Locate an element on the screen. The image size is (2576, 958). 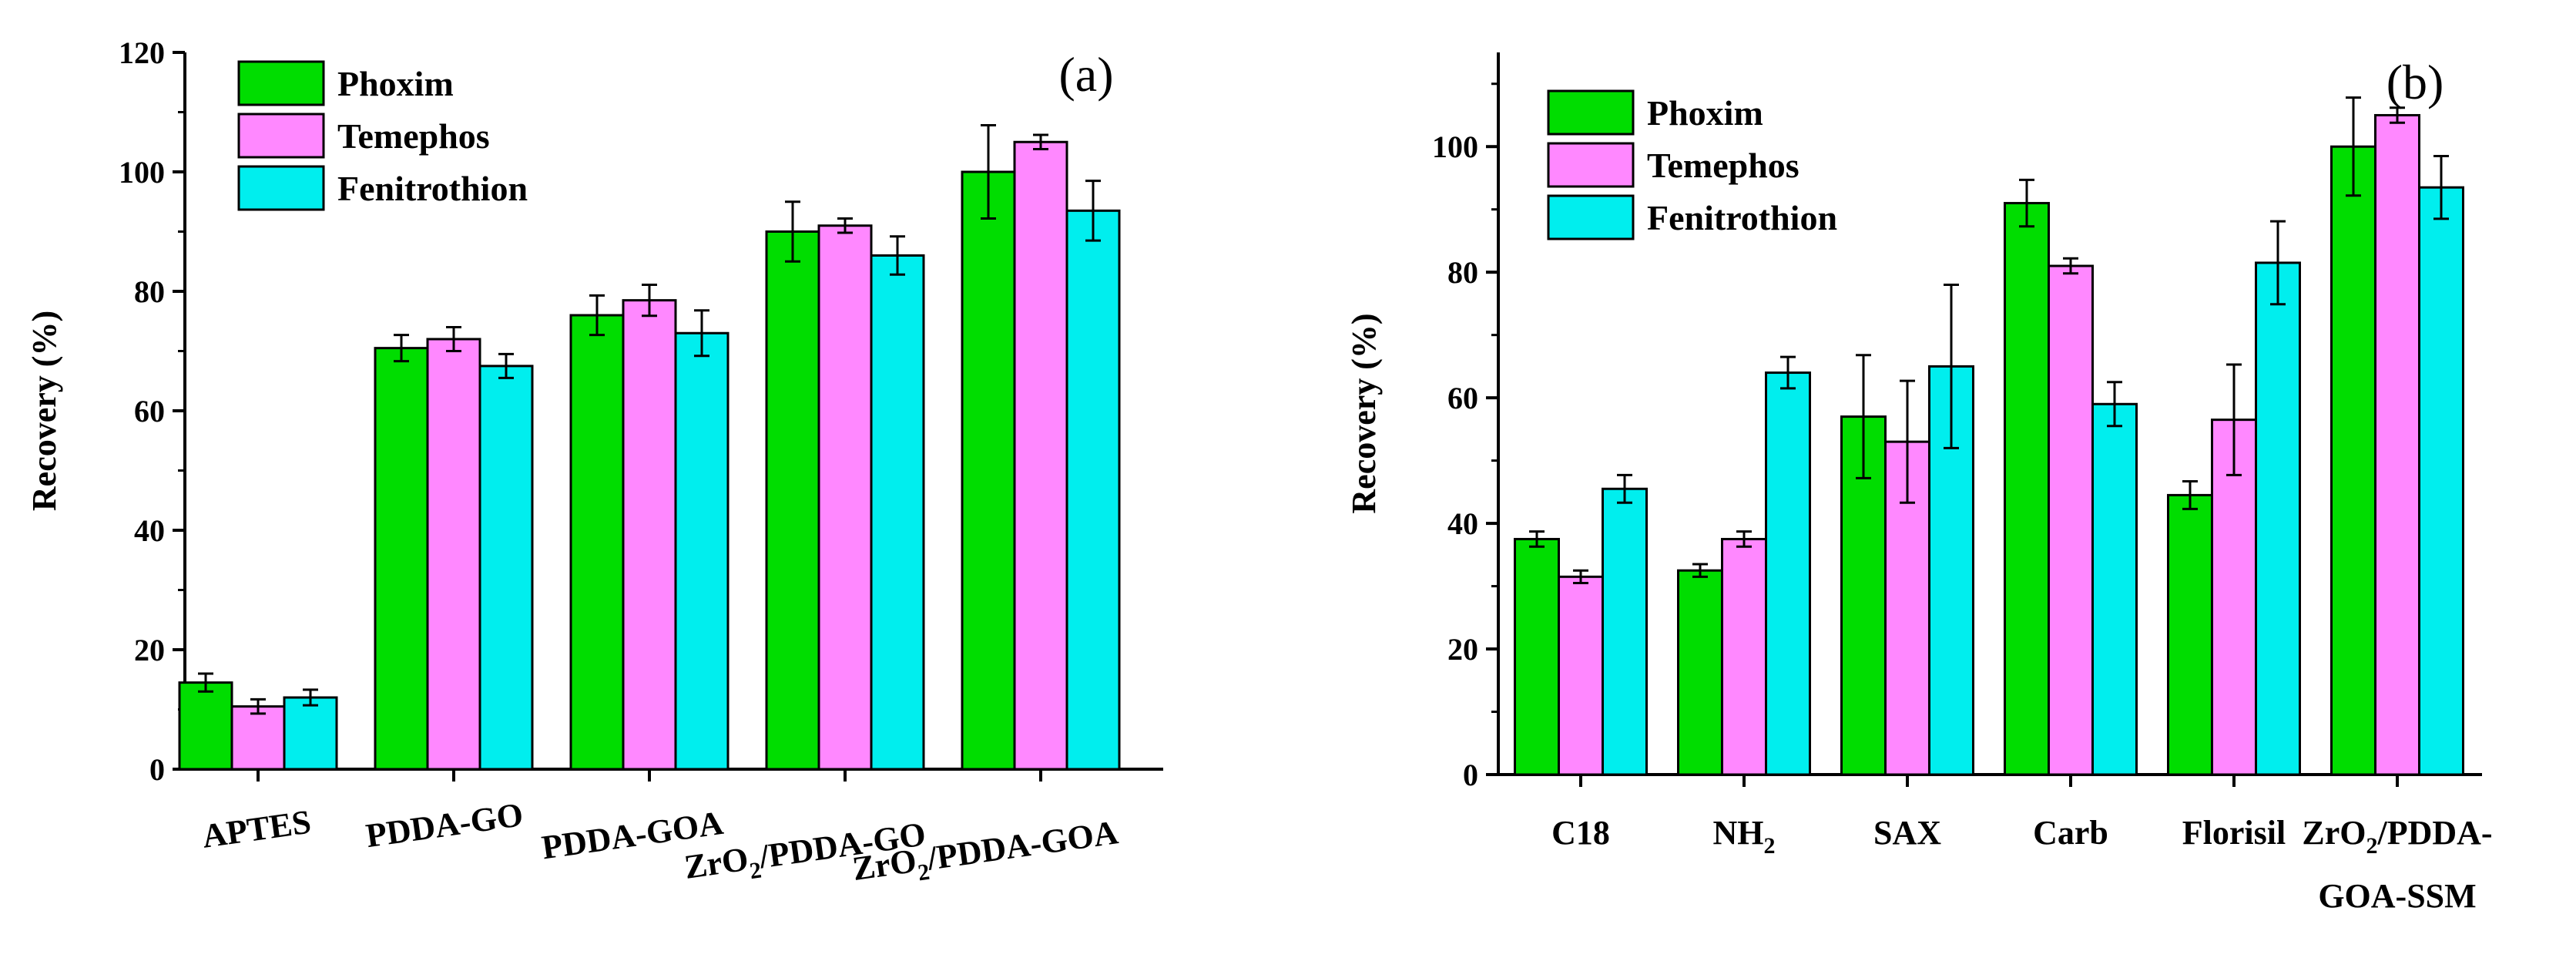
panel-b-category-label-line2-5: GOA-SSM is located at coordinates (2397, 896).